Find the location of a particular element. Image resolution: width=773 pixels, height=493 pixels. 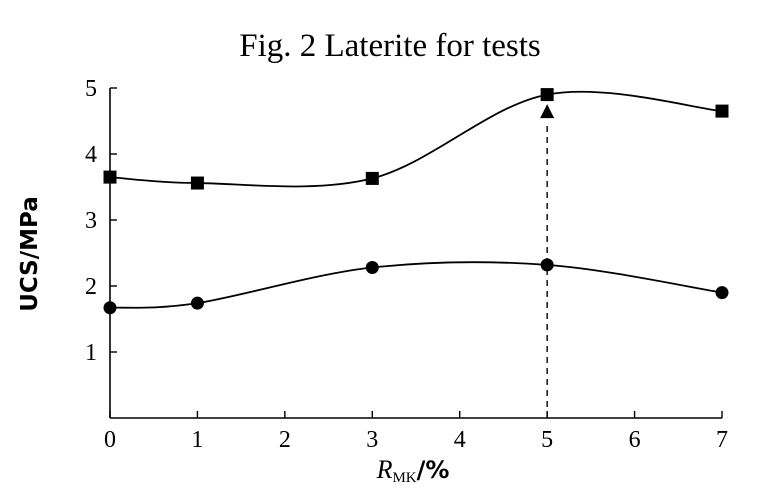

y-tick-label: 3 is located at coordinates (91, 221).